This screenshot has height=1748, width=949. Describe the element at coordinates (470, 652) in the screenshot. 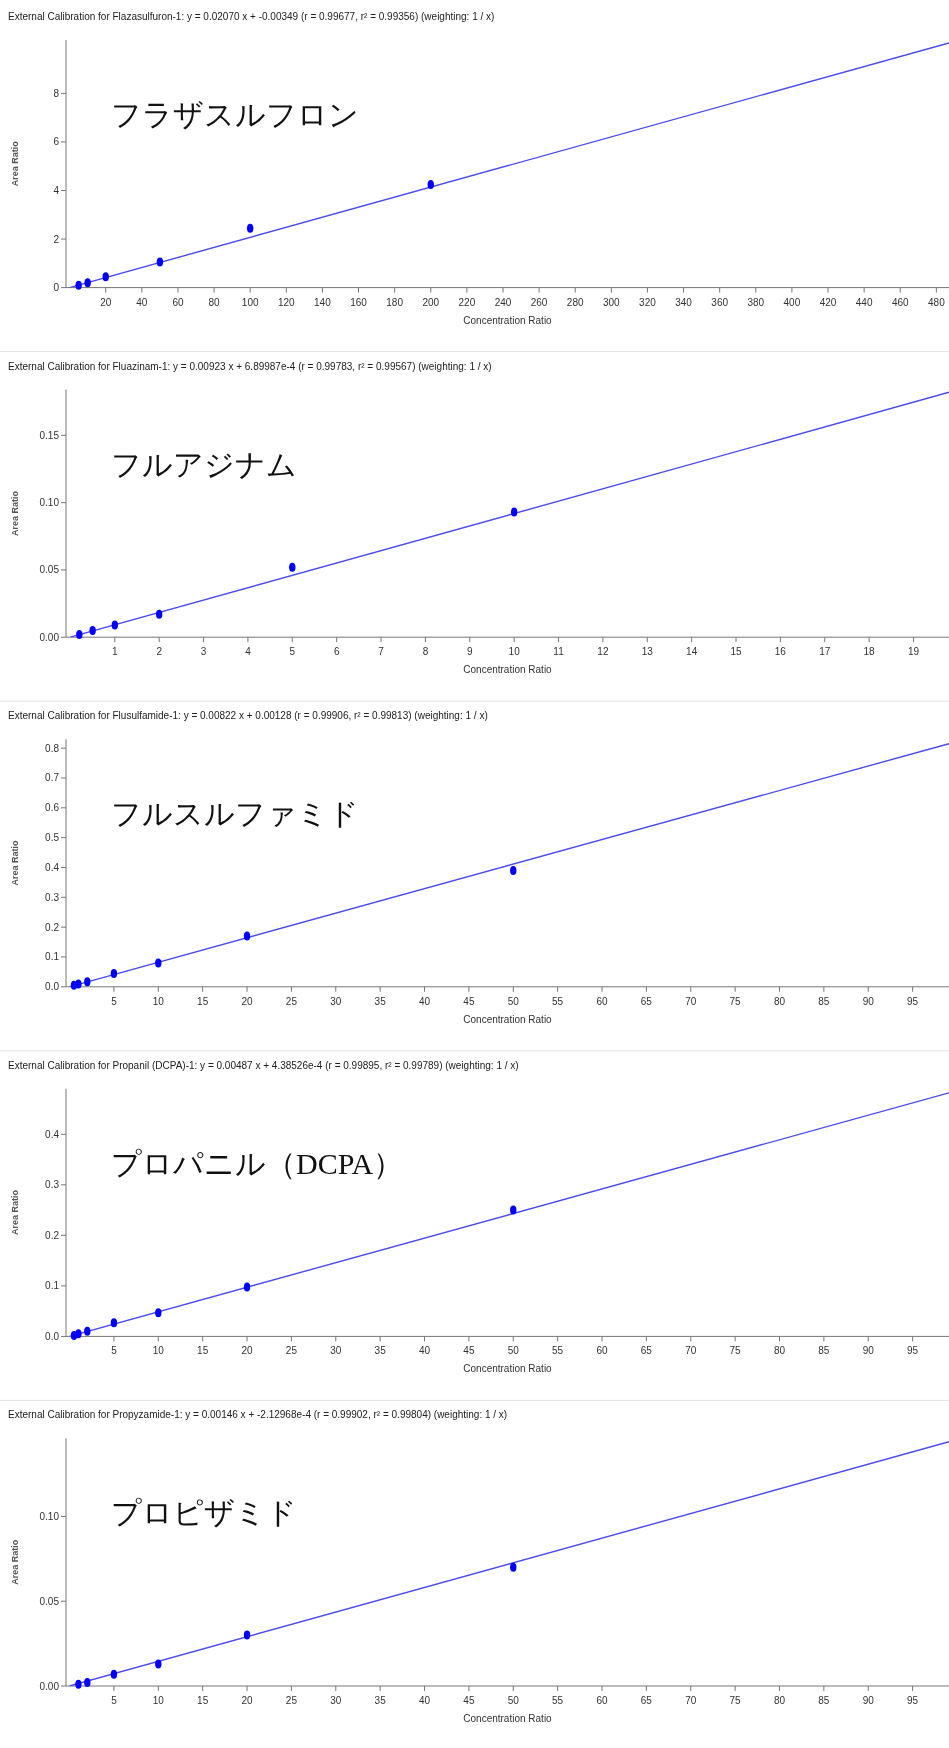

I see `x-tick-label: 9` at that location.